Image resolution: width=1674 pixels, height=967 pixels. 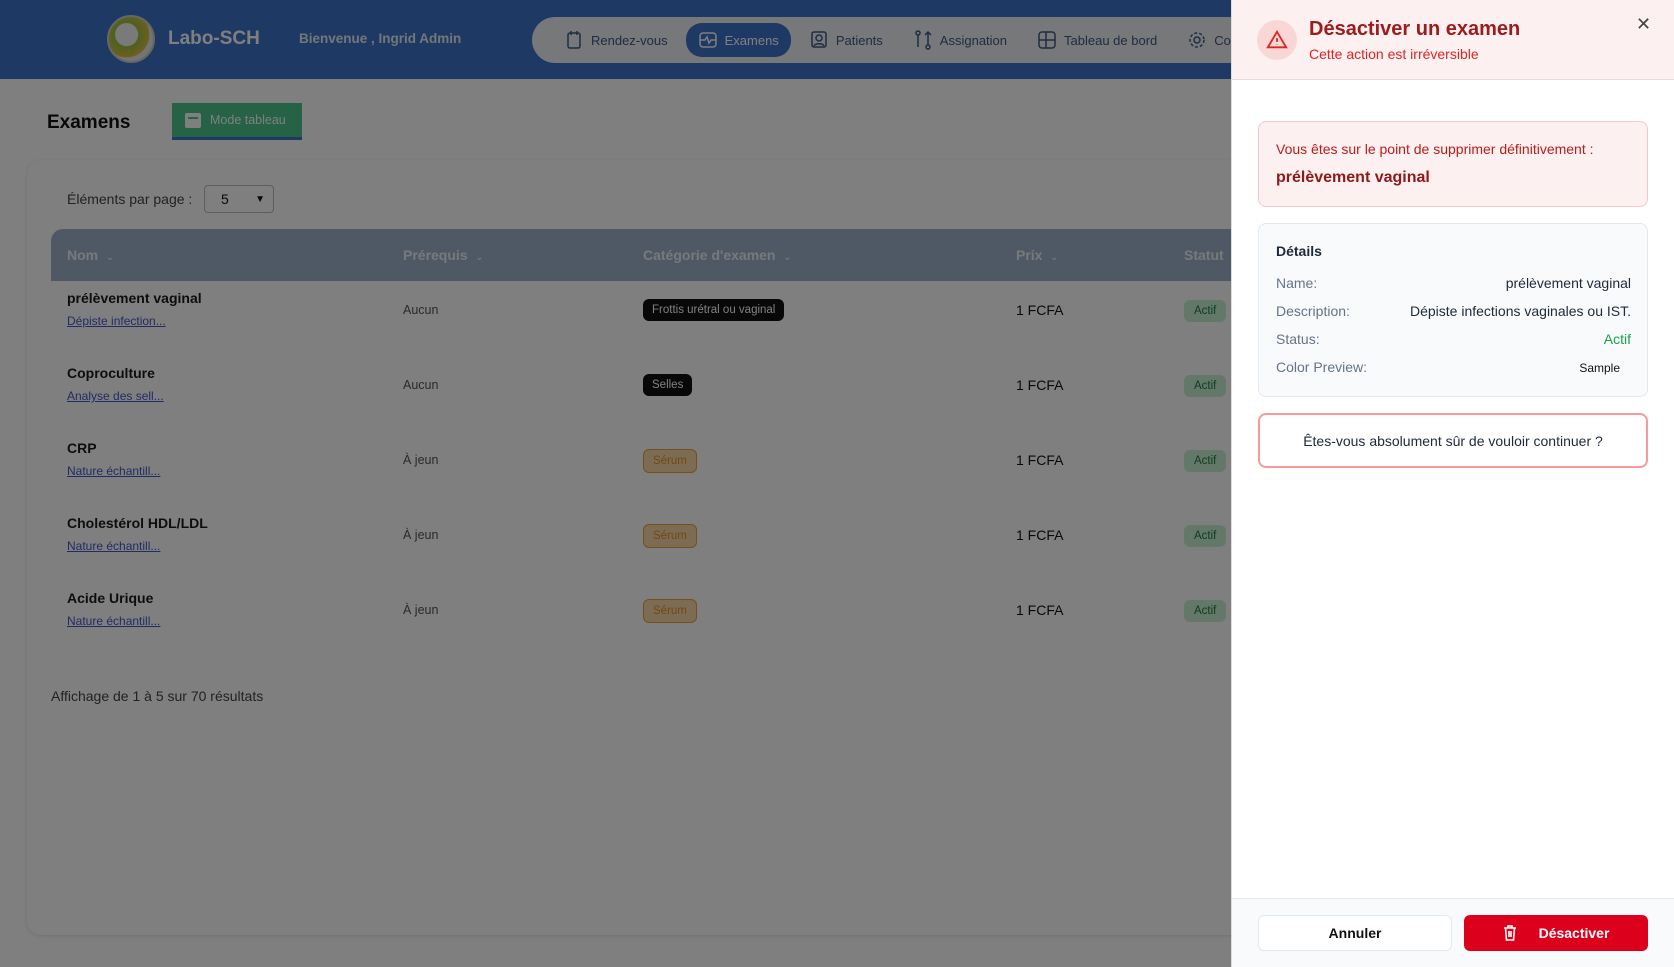 What do you see at coordinates (1574, 933) in the screenshot?
I see `deactivate-label: Désactiver` at bounding box center [1574, 933].